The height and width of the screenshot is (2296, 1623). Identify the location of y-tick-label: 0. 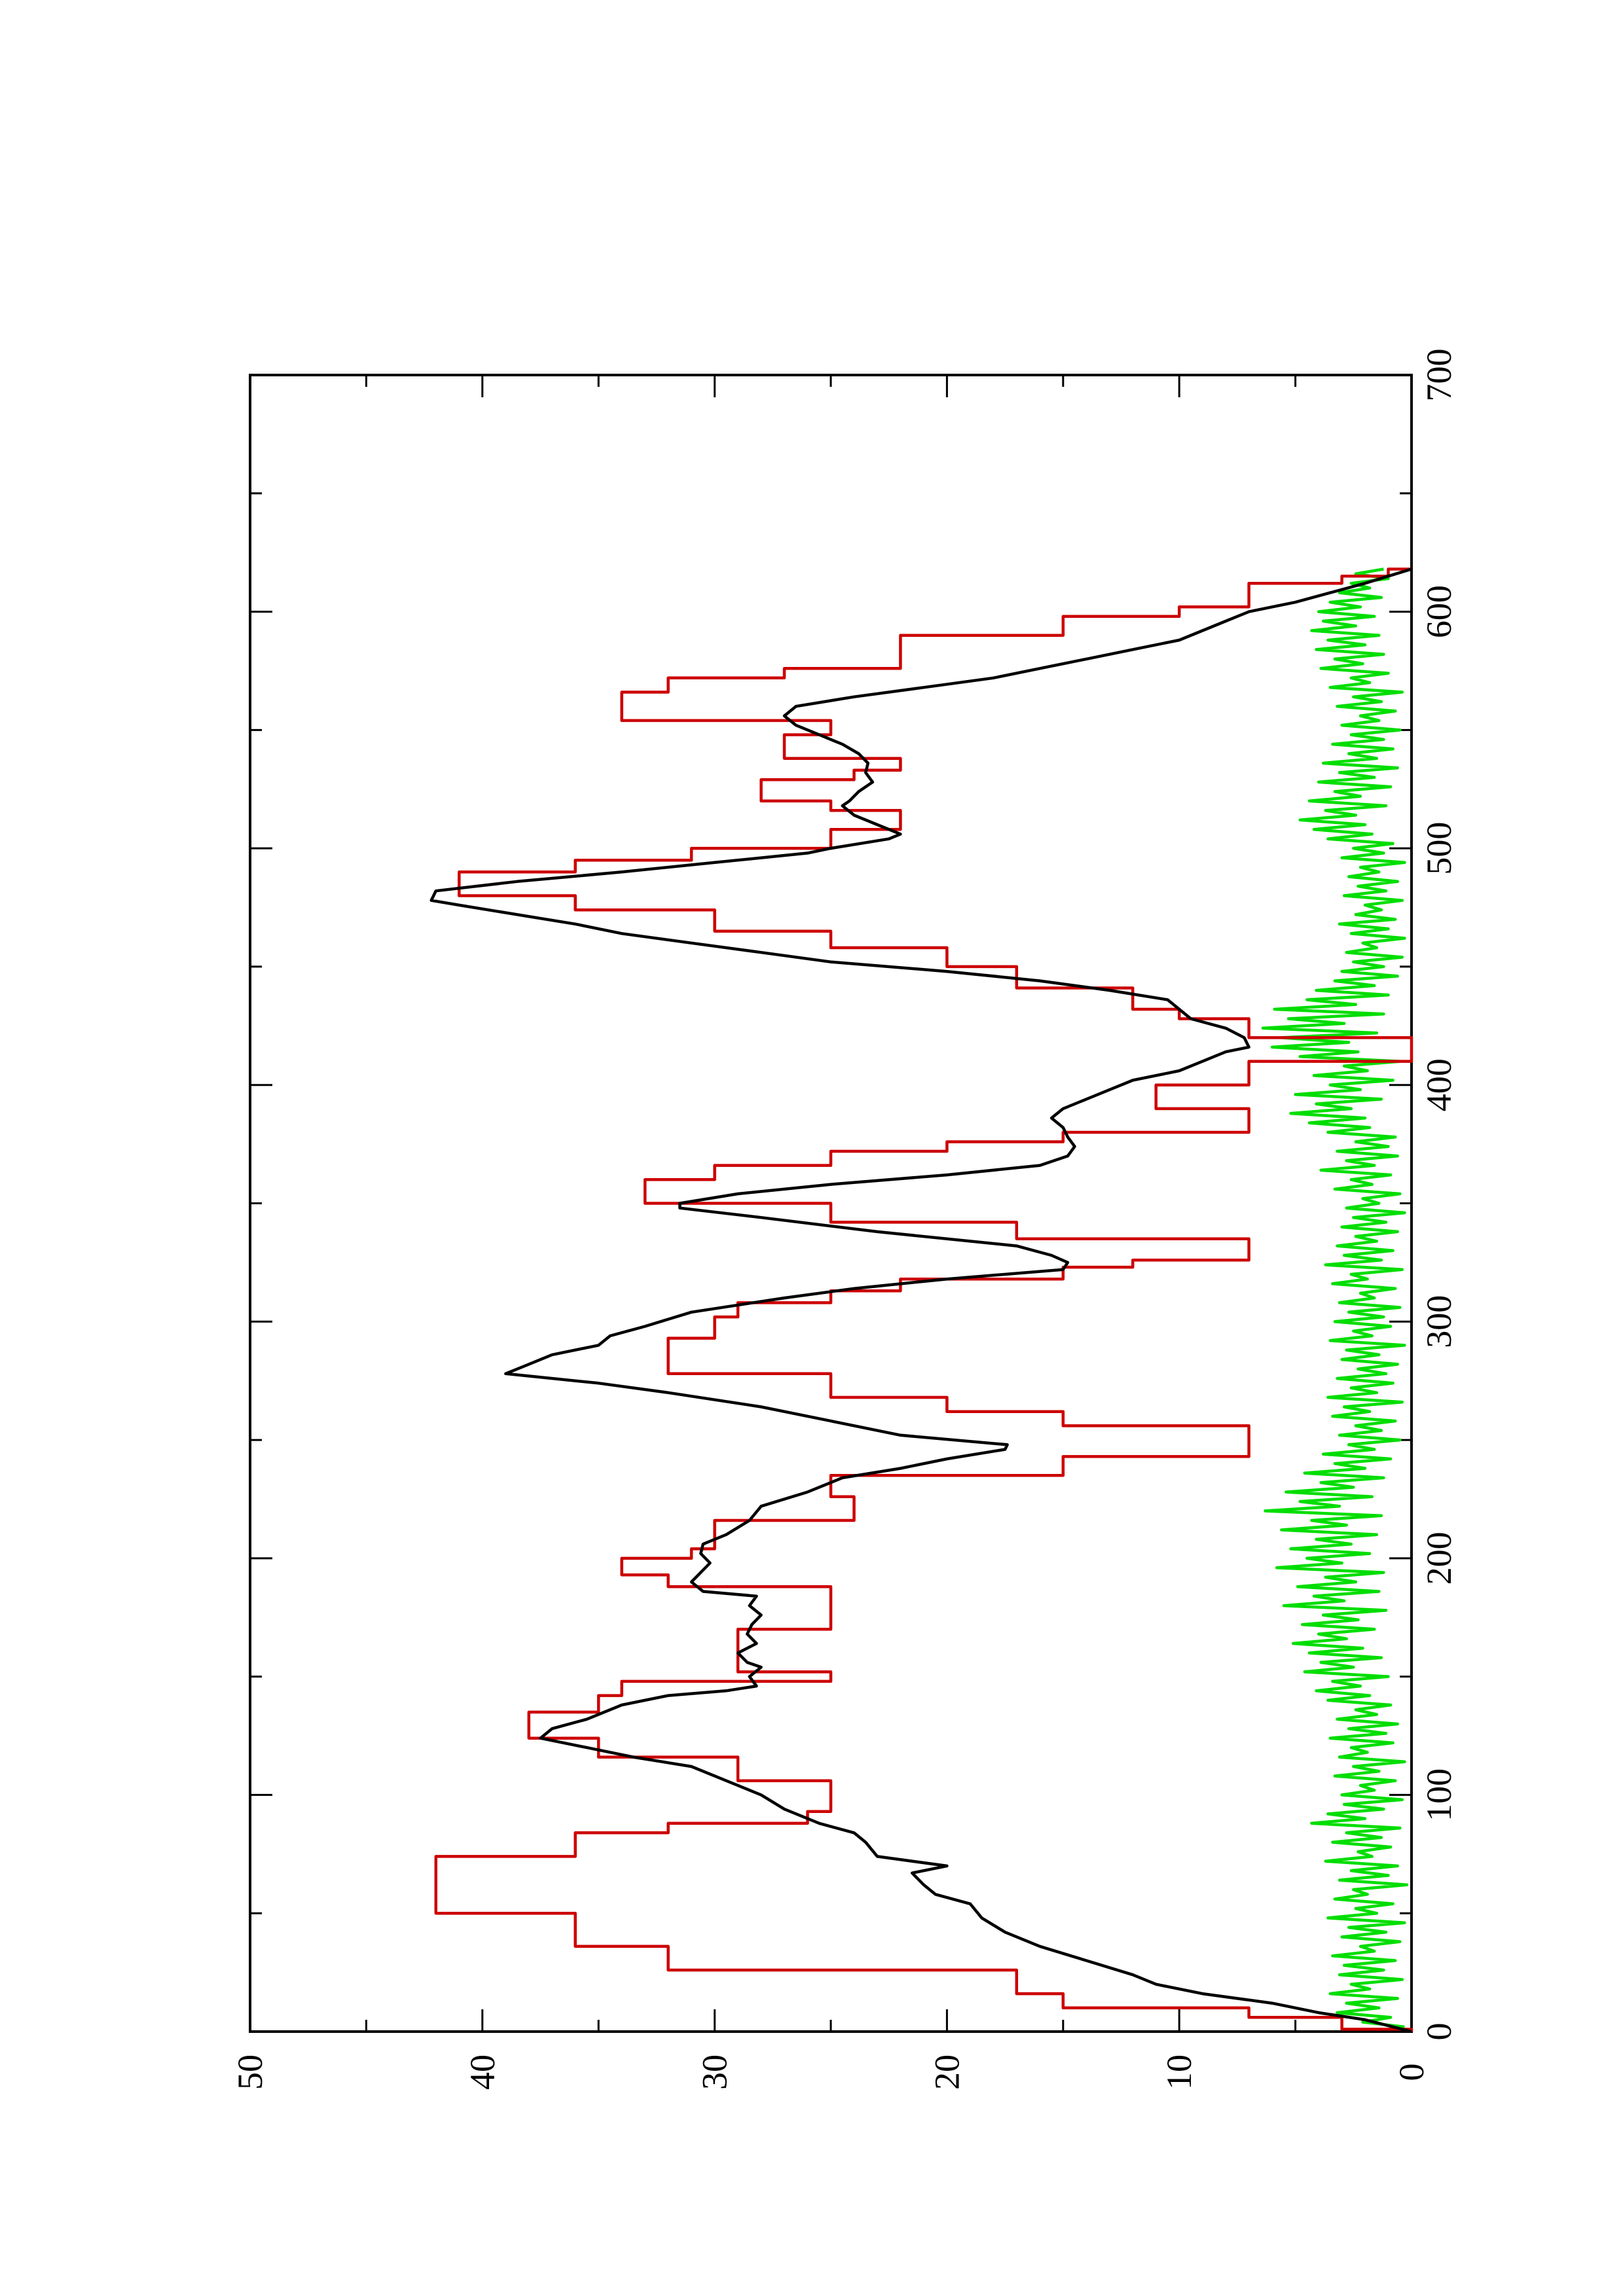
(1411, 2072).